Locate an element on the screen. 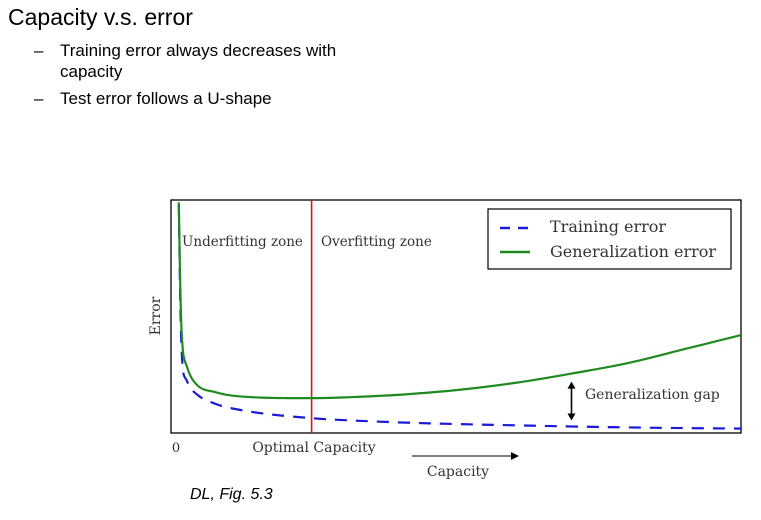  legend-label-generalization: Generalization error is located at coordinates (633, 251).